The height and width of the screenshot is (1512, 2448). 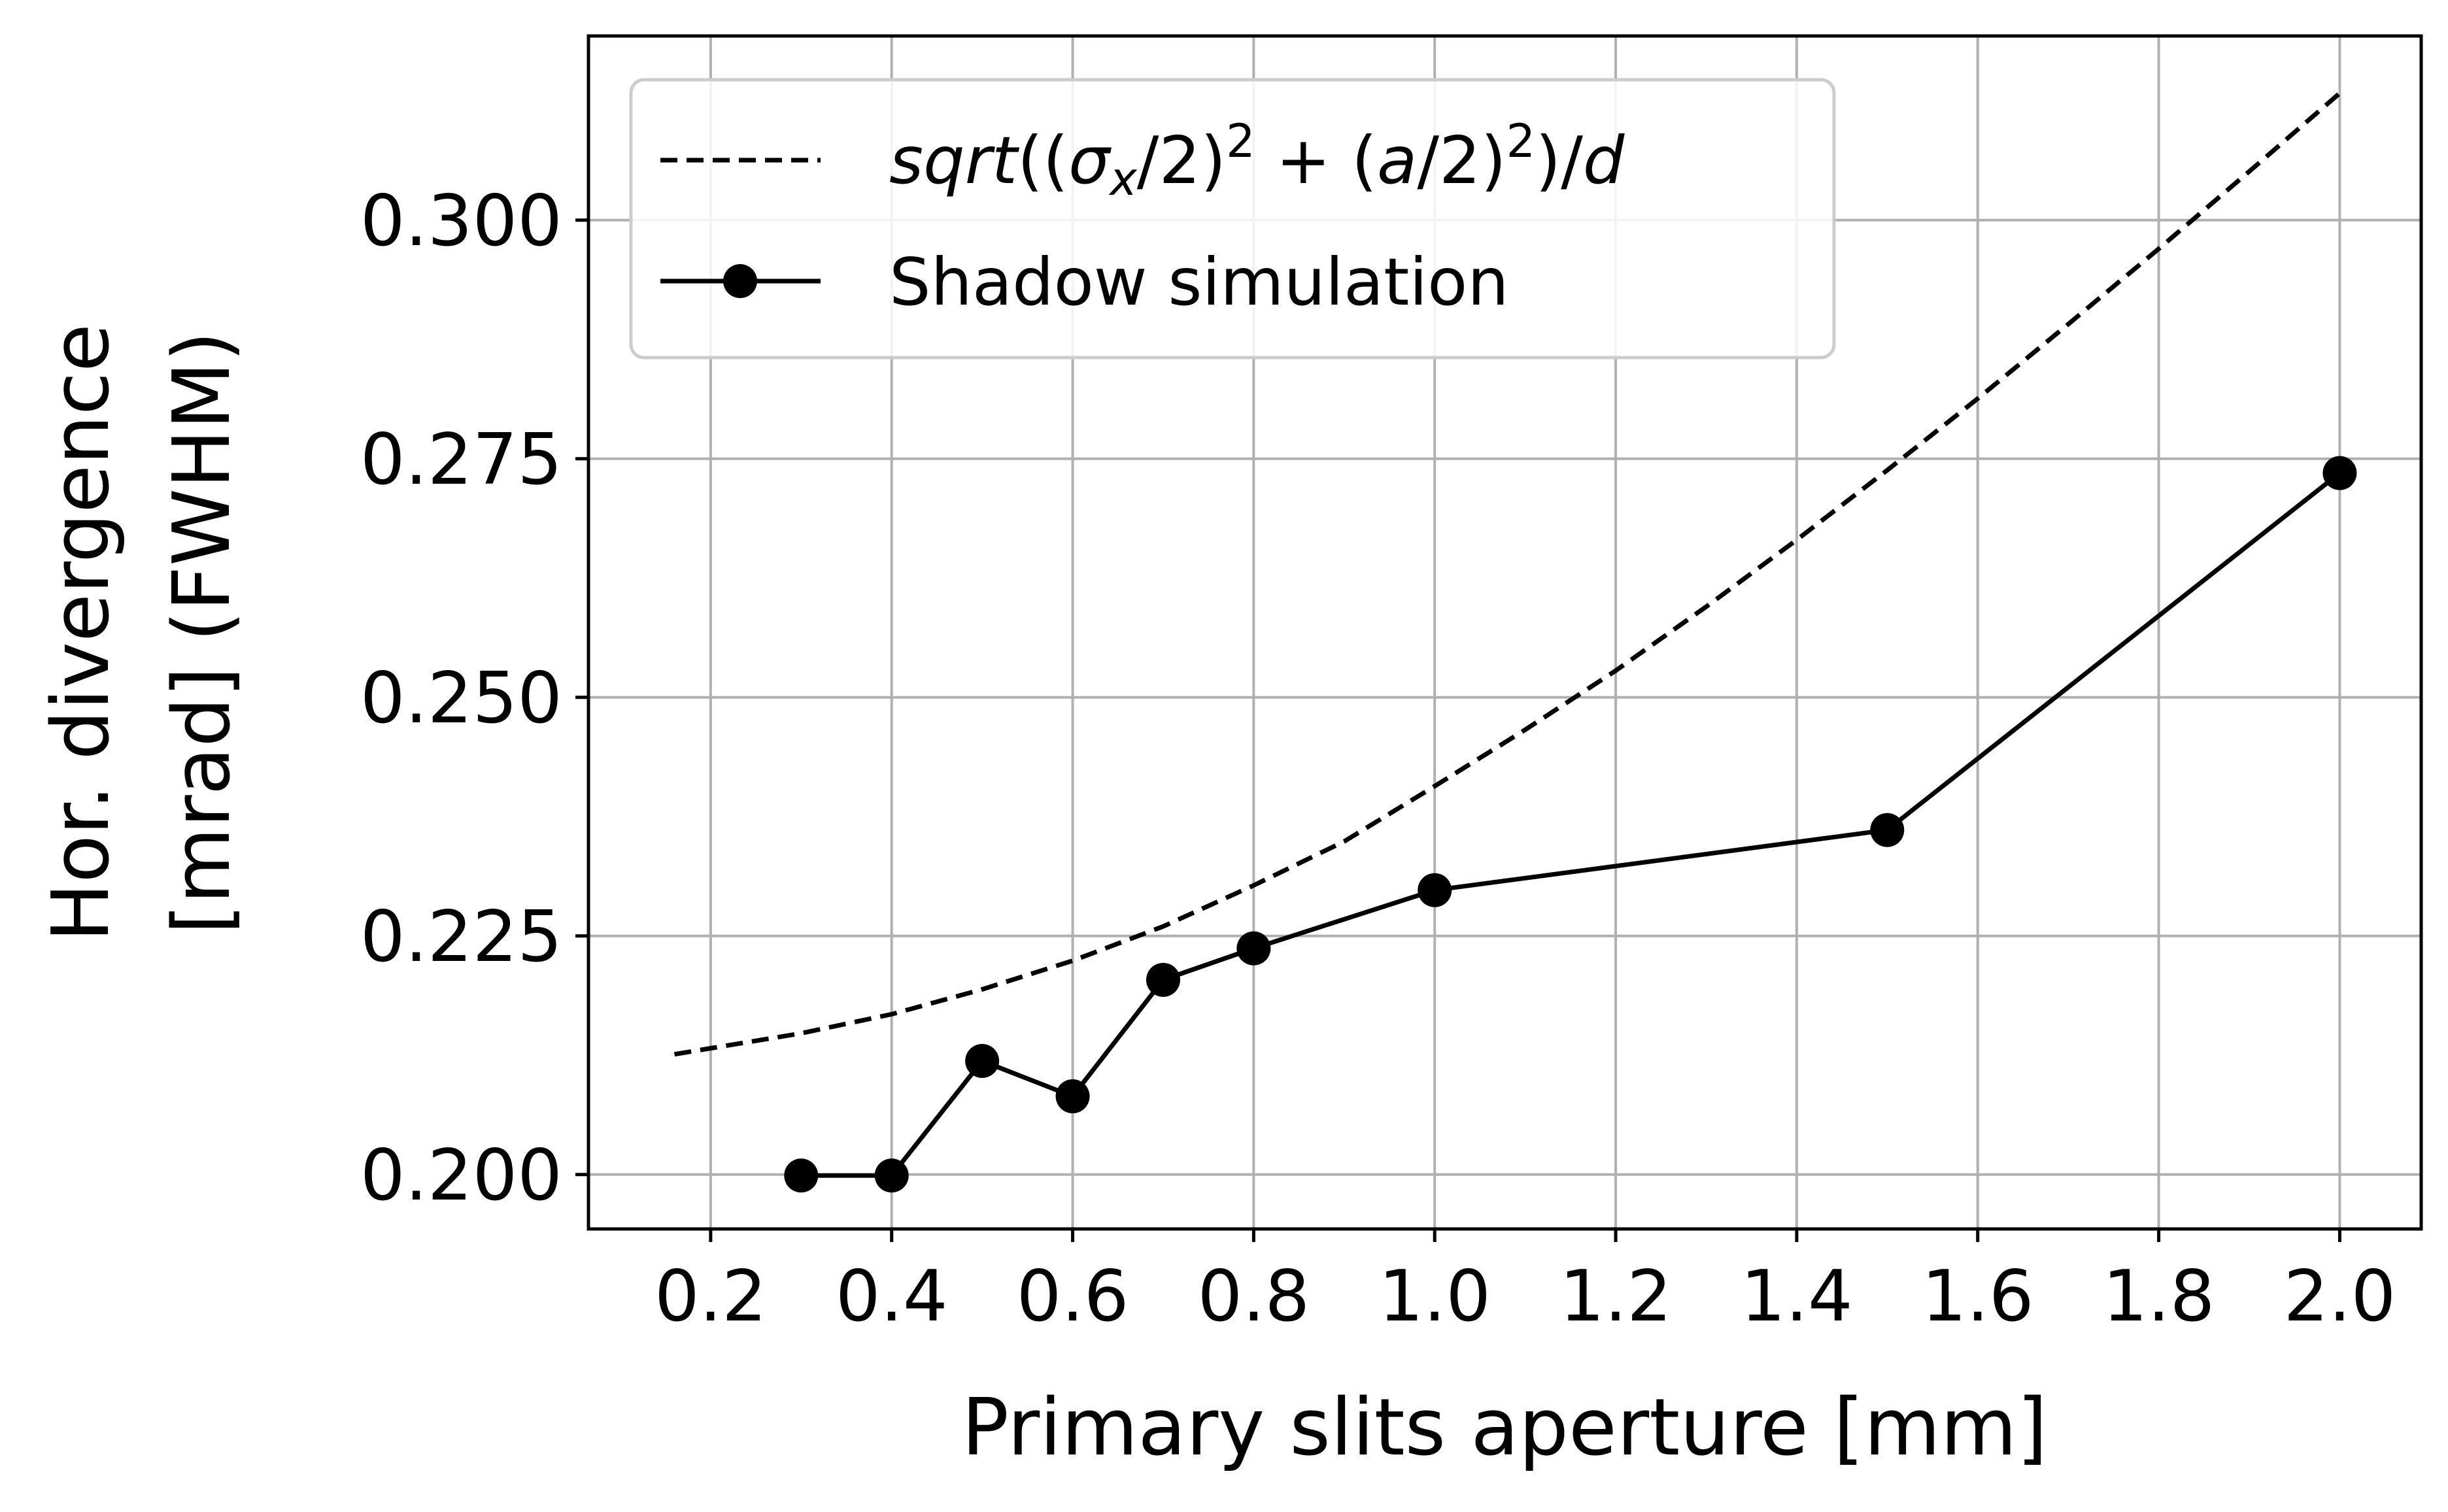 I want to click on y-tick-label: 0.300, so click(x=461, y=221).